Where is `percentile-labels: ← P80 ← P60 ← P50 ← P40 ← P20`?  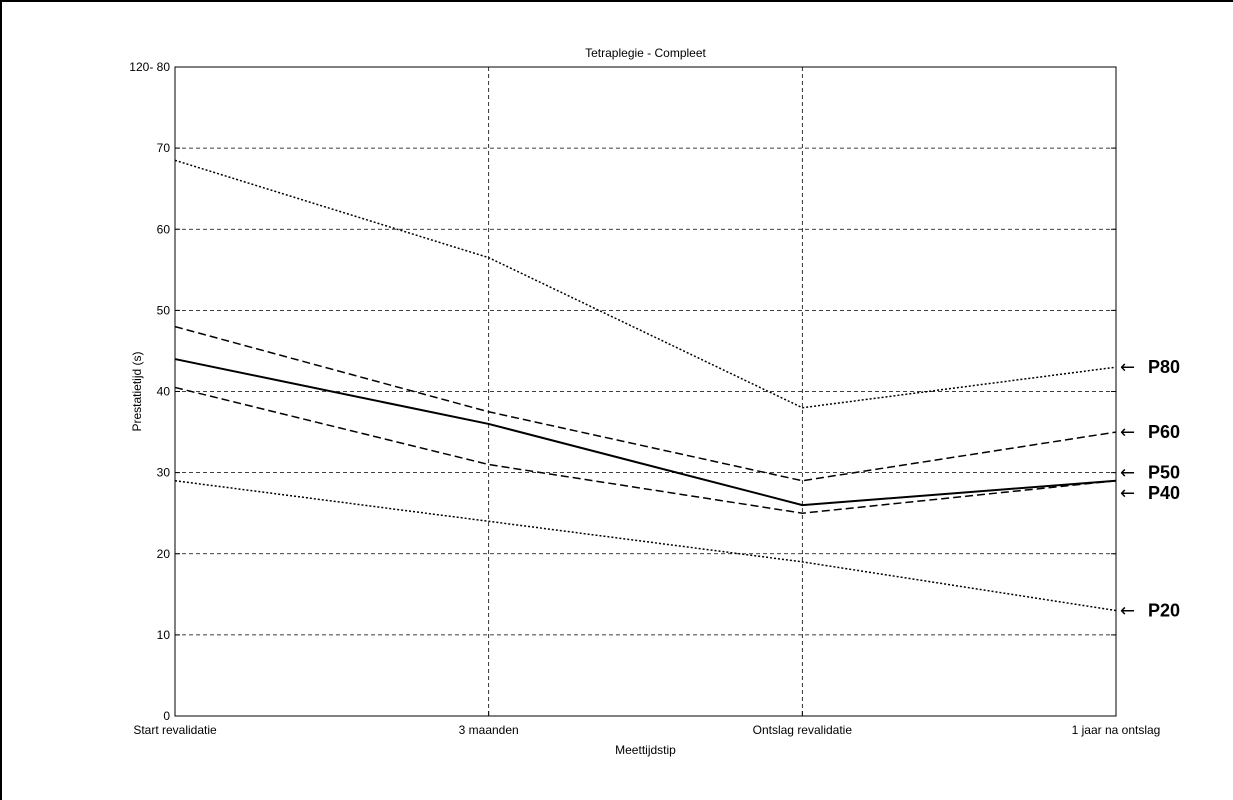 percentile-labels: ← P80 ← P60 ← P50 ← P40 ← P20 is located at coordinates (1150, 489).